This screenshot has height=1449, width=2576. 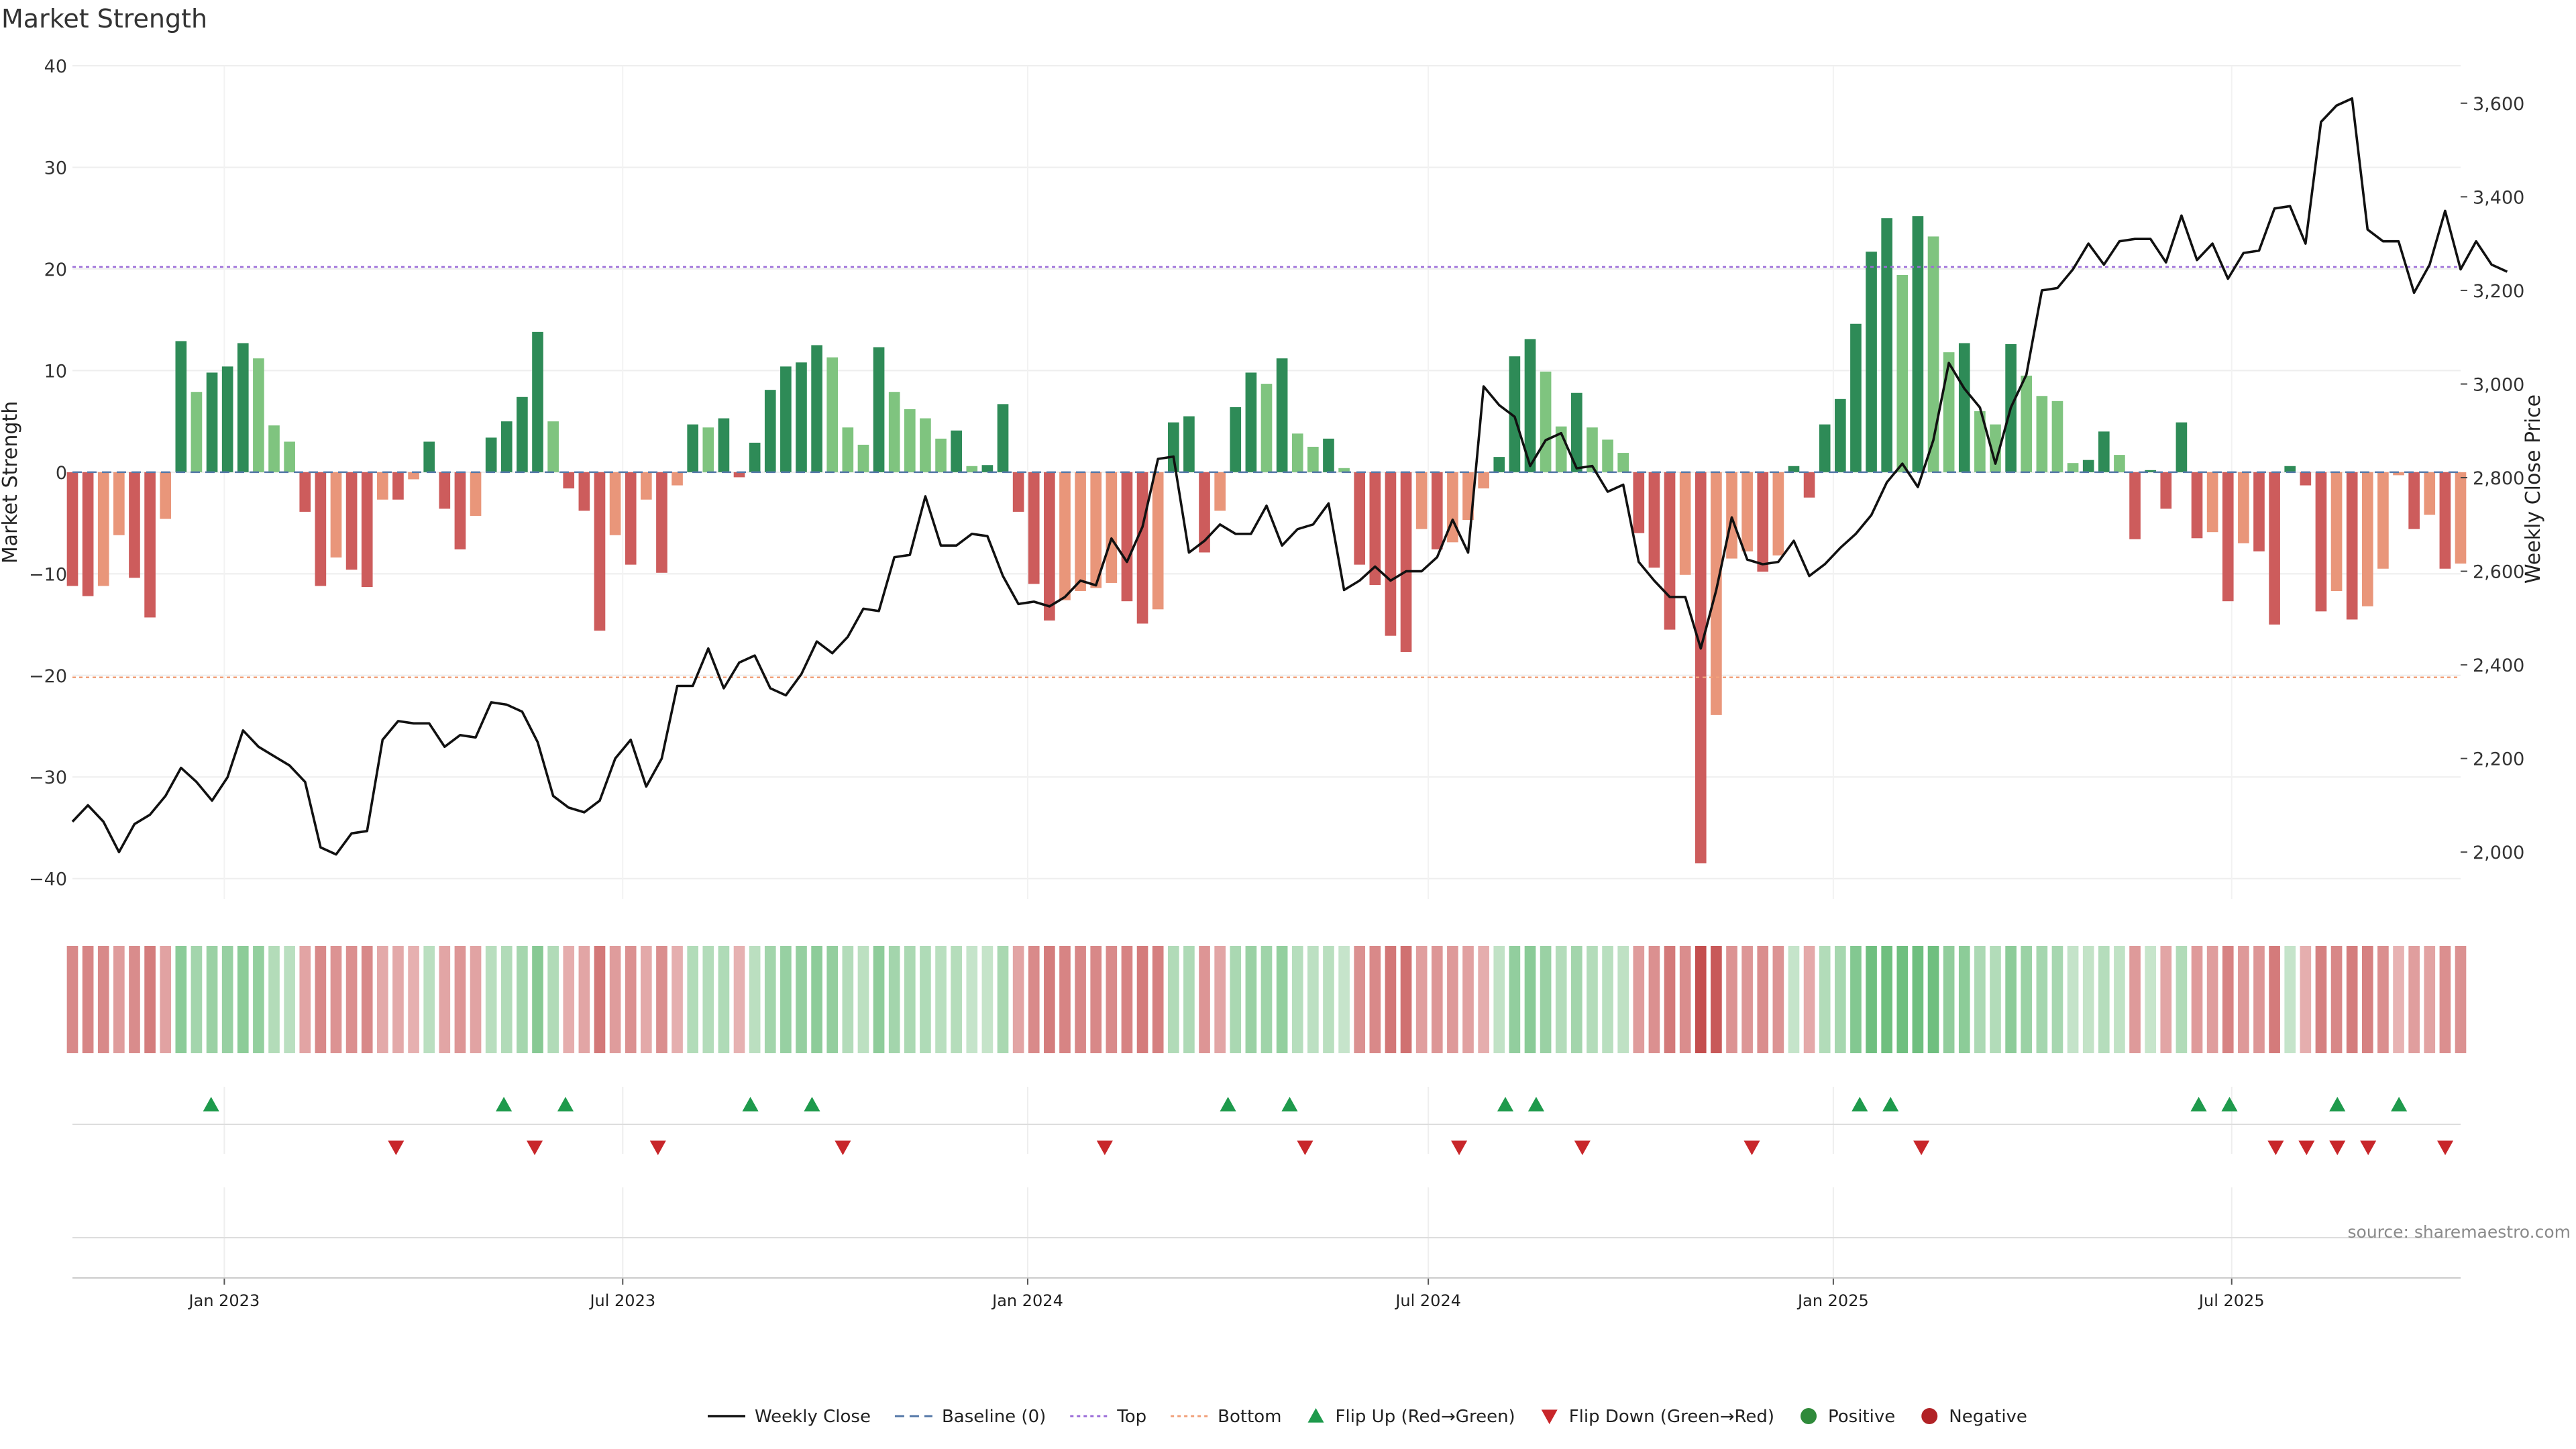 What do you see at coordinates (2533, 489) in the screenshot?
I see `y-right-axis-title: Weekly Close Price` at bounding box center [2533, 489].